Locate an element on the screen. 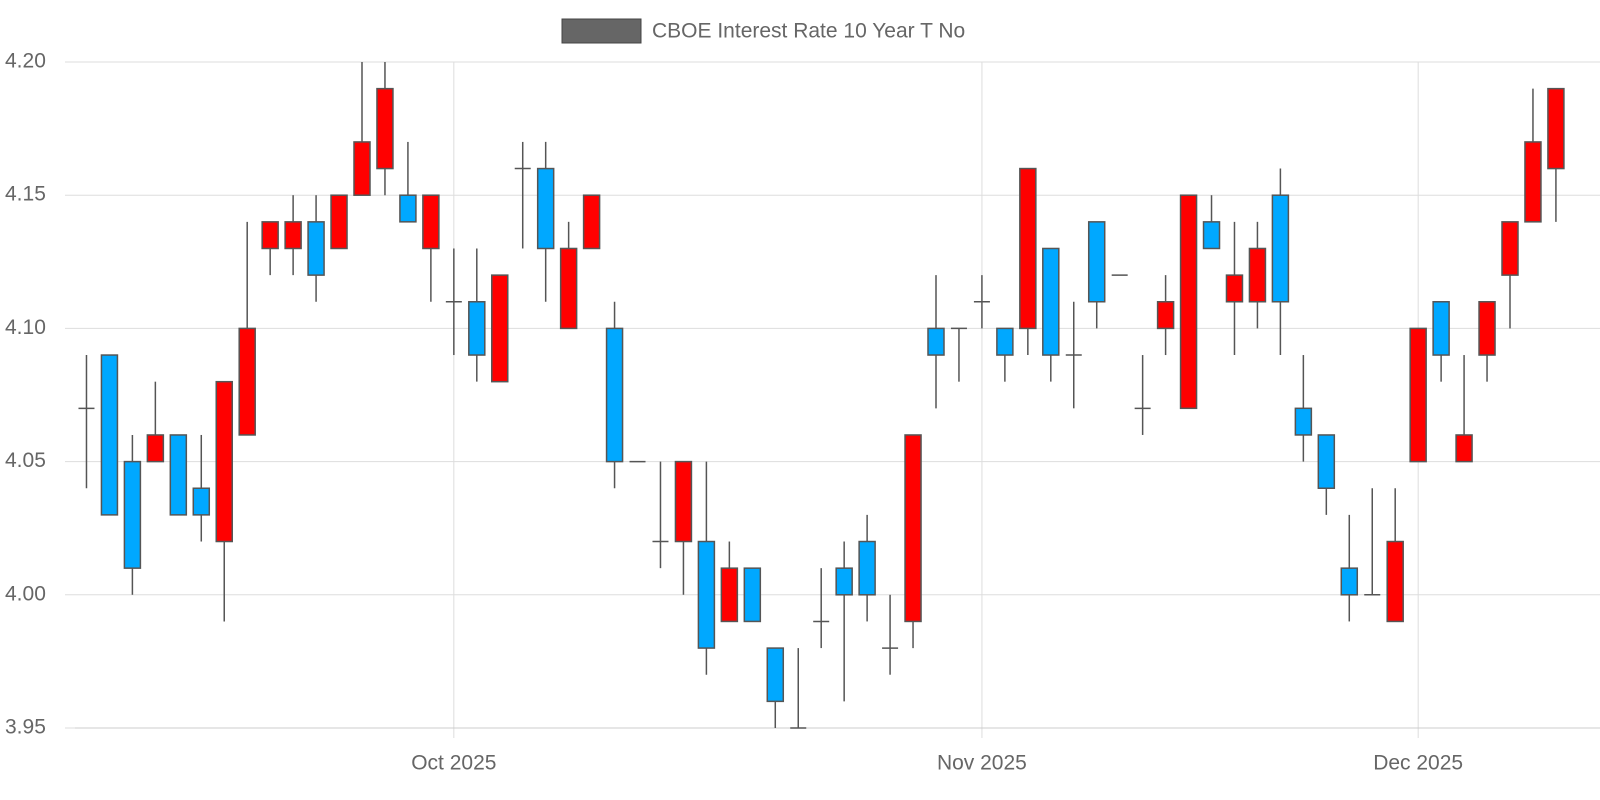  x-tick-label: Dec 2025 is located at coordinates (1418, 763).